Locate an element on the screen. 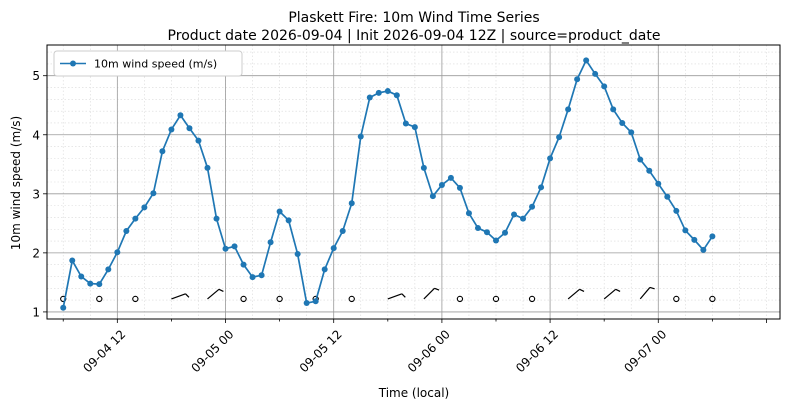 The height and width of the screenshot is (409, 790). x-tick-label: 09-05 00 is located at coordinates (213, 351).